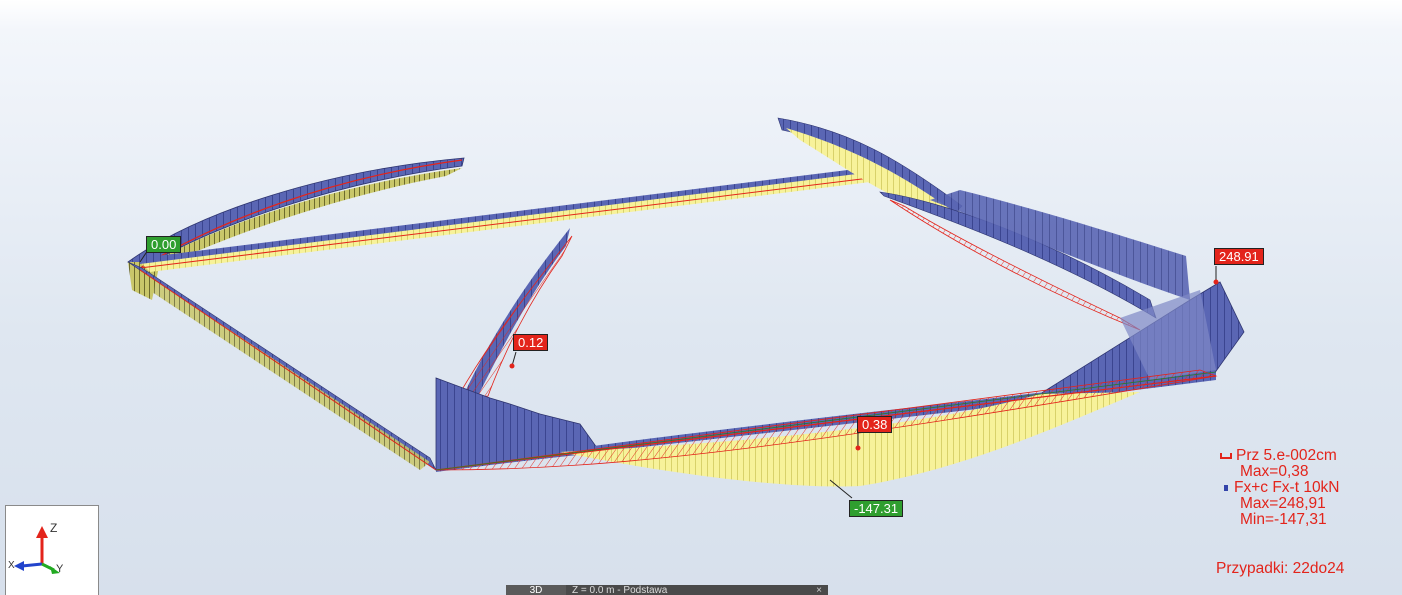 The image size is (1402, 595). I want to click on axis-triad-box: Z X Y, so click(52, 550).